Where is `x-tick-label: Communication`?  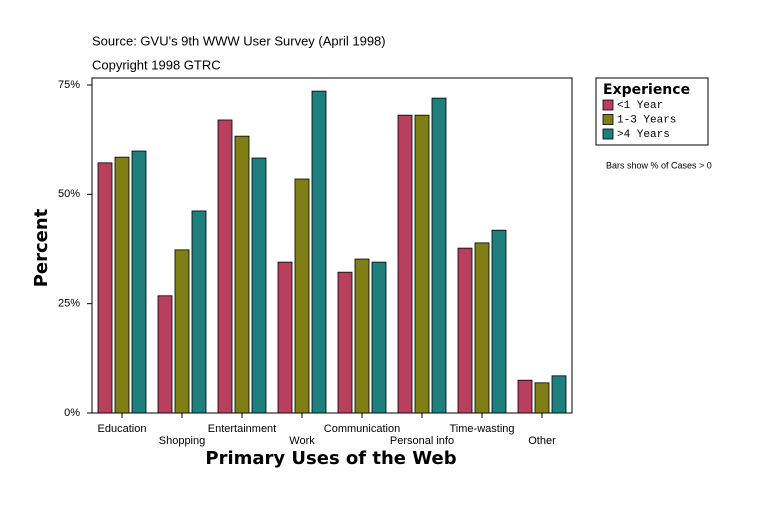 x-tick-label: Communication is located at coordinates (362, 429).